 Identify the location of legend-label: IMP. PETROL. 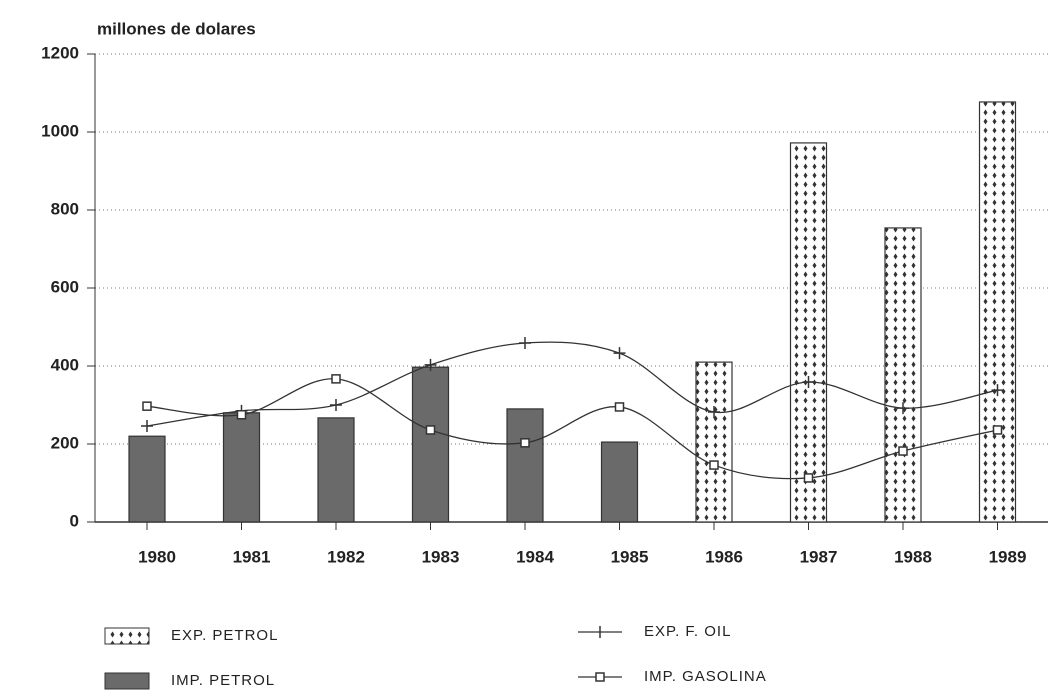
(223, 680).